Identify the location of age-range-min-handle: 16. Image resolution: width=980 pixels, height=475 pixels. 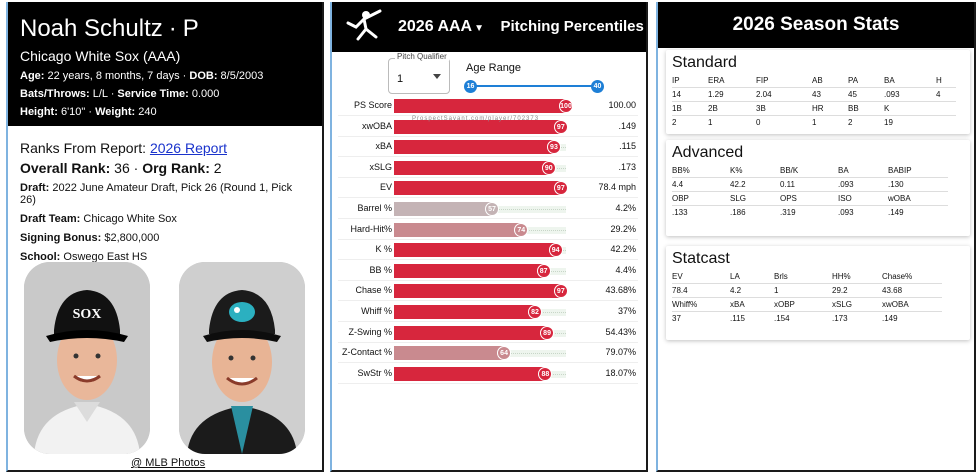
(470, 86).